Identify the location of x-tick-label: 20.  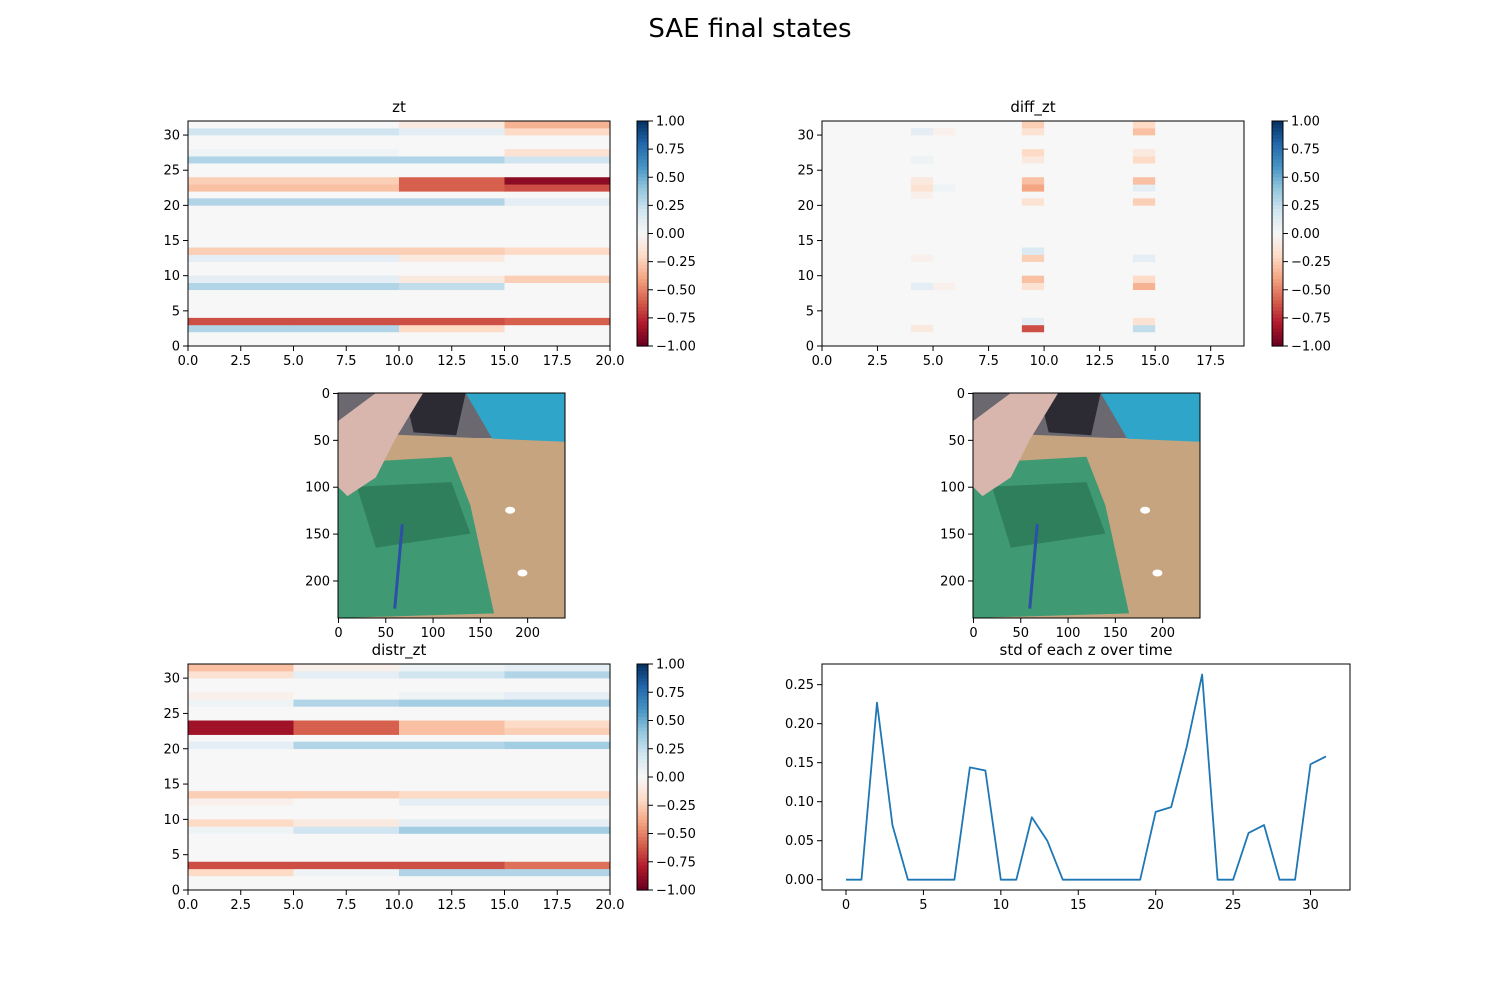
(1155, 905).